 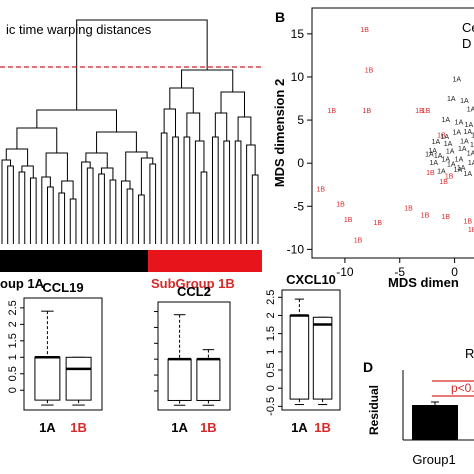 What do you see at coordinates (13, 357) in the screenshot?
I see `boxplot-y-tick-label: 1` at bounding box center [13, 357].